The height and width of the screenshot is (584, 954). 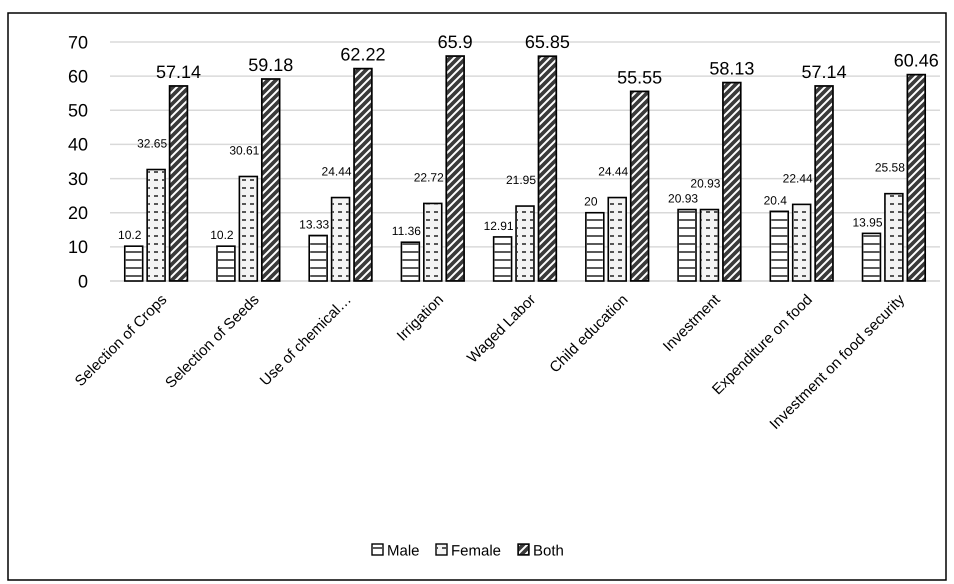 I want to click on data-label: 13.33, so click(x=314, y=224).